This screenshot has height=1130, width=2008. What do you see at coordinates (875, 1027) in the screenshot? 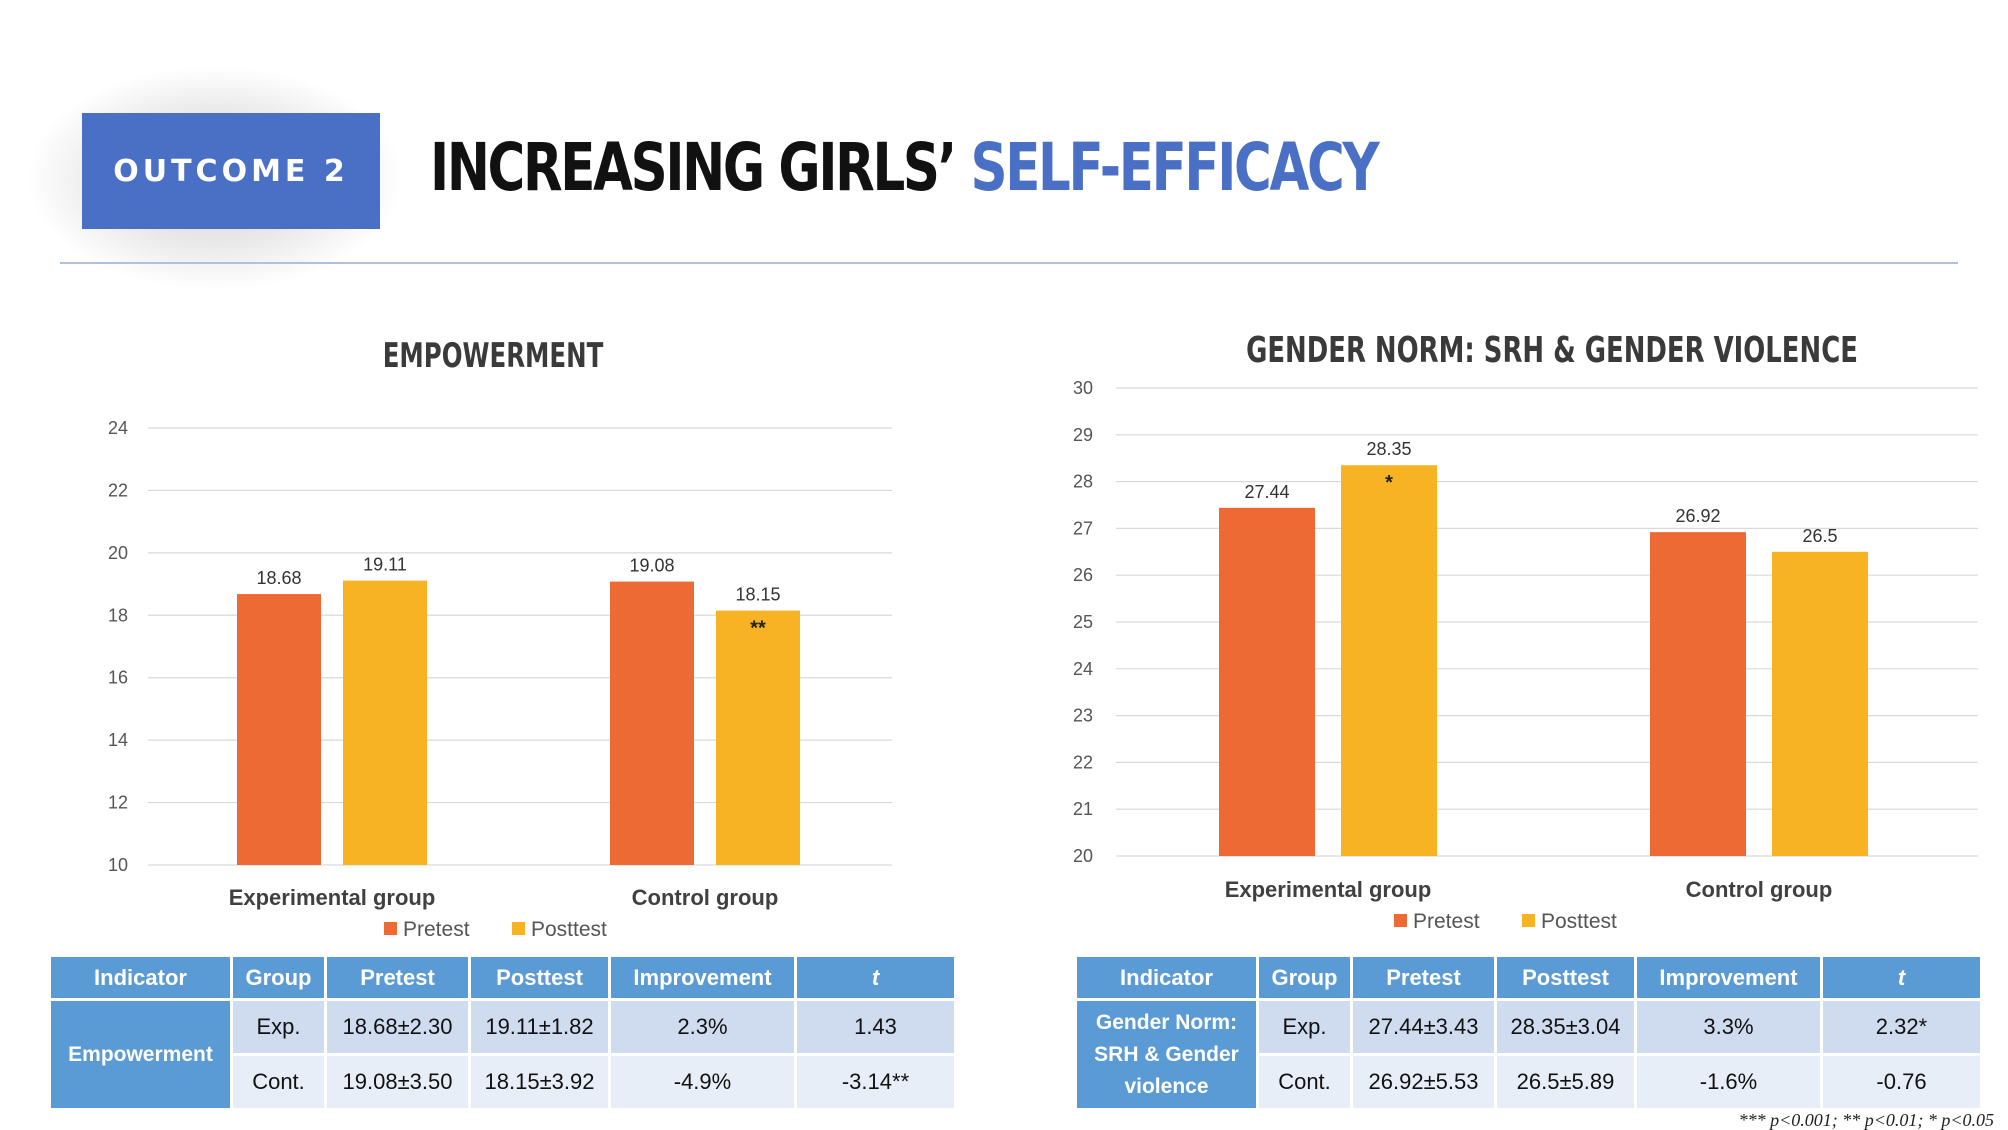
I see `t-cell: 1.43` at bounding box center [875, 1027].